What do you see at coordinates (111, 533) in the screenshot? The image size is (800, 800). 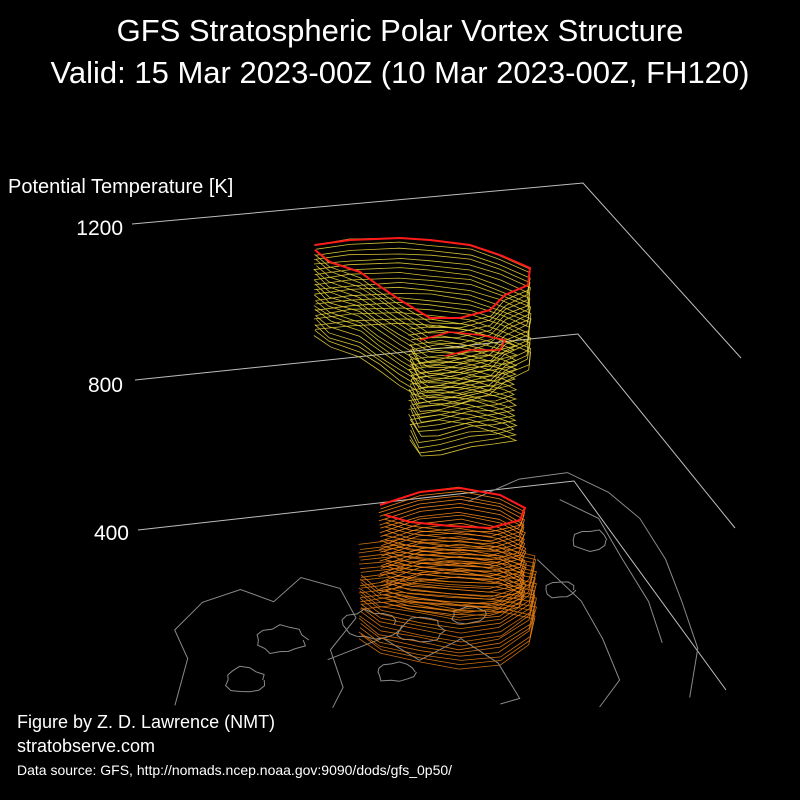 I see `z-tick-400: 400` at bounding box center [111, 533].